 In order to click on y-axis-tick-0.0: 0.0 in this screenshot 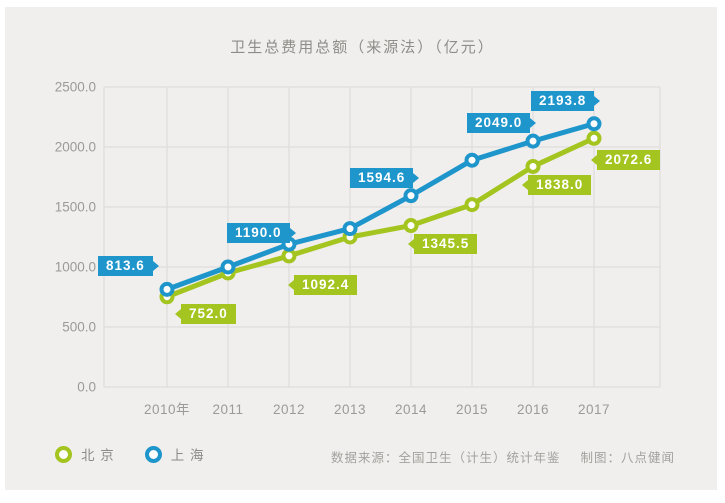, I will do `click(86, 387)`.